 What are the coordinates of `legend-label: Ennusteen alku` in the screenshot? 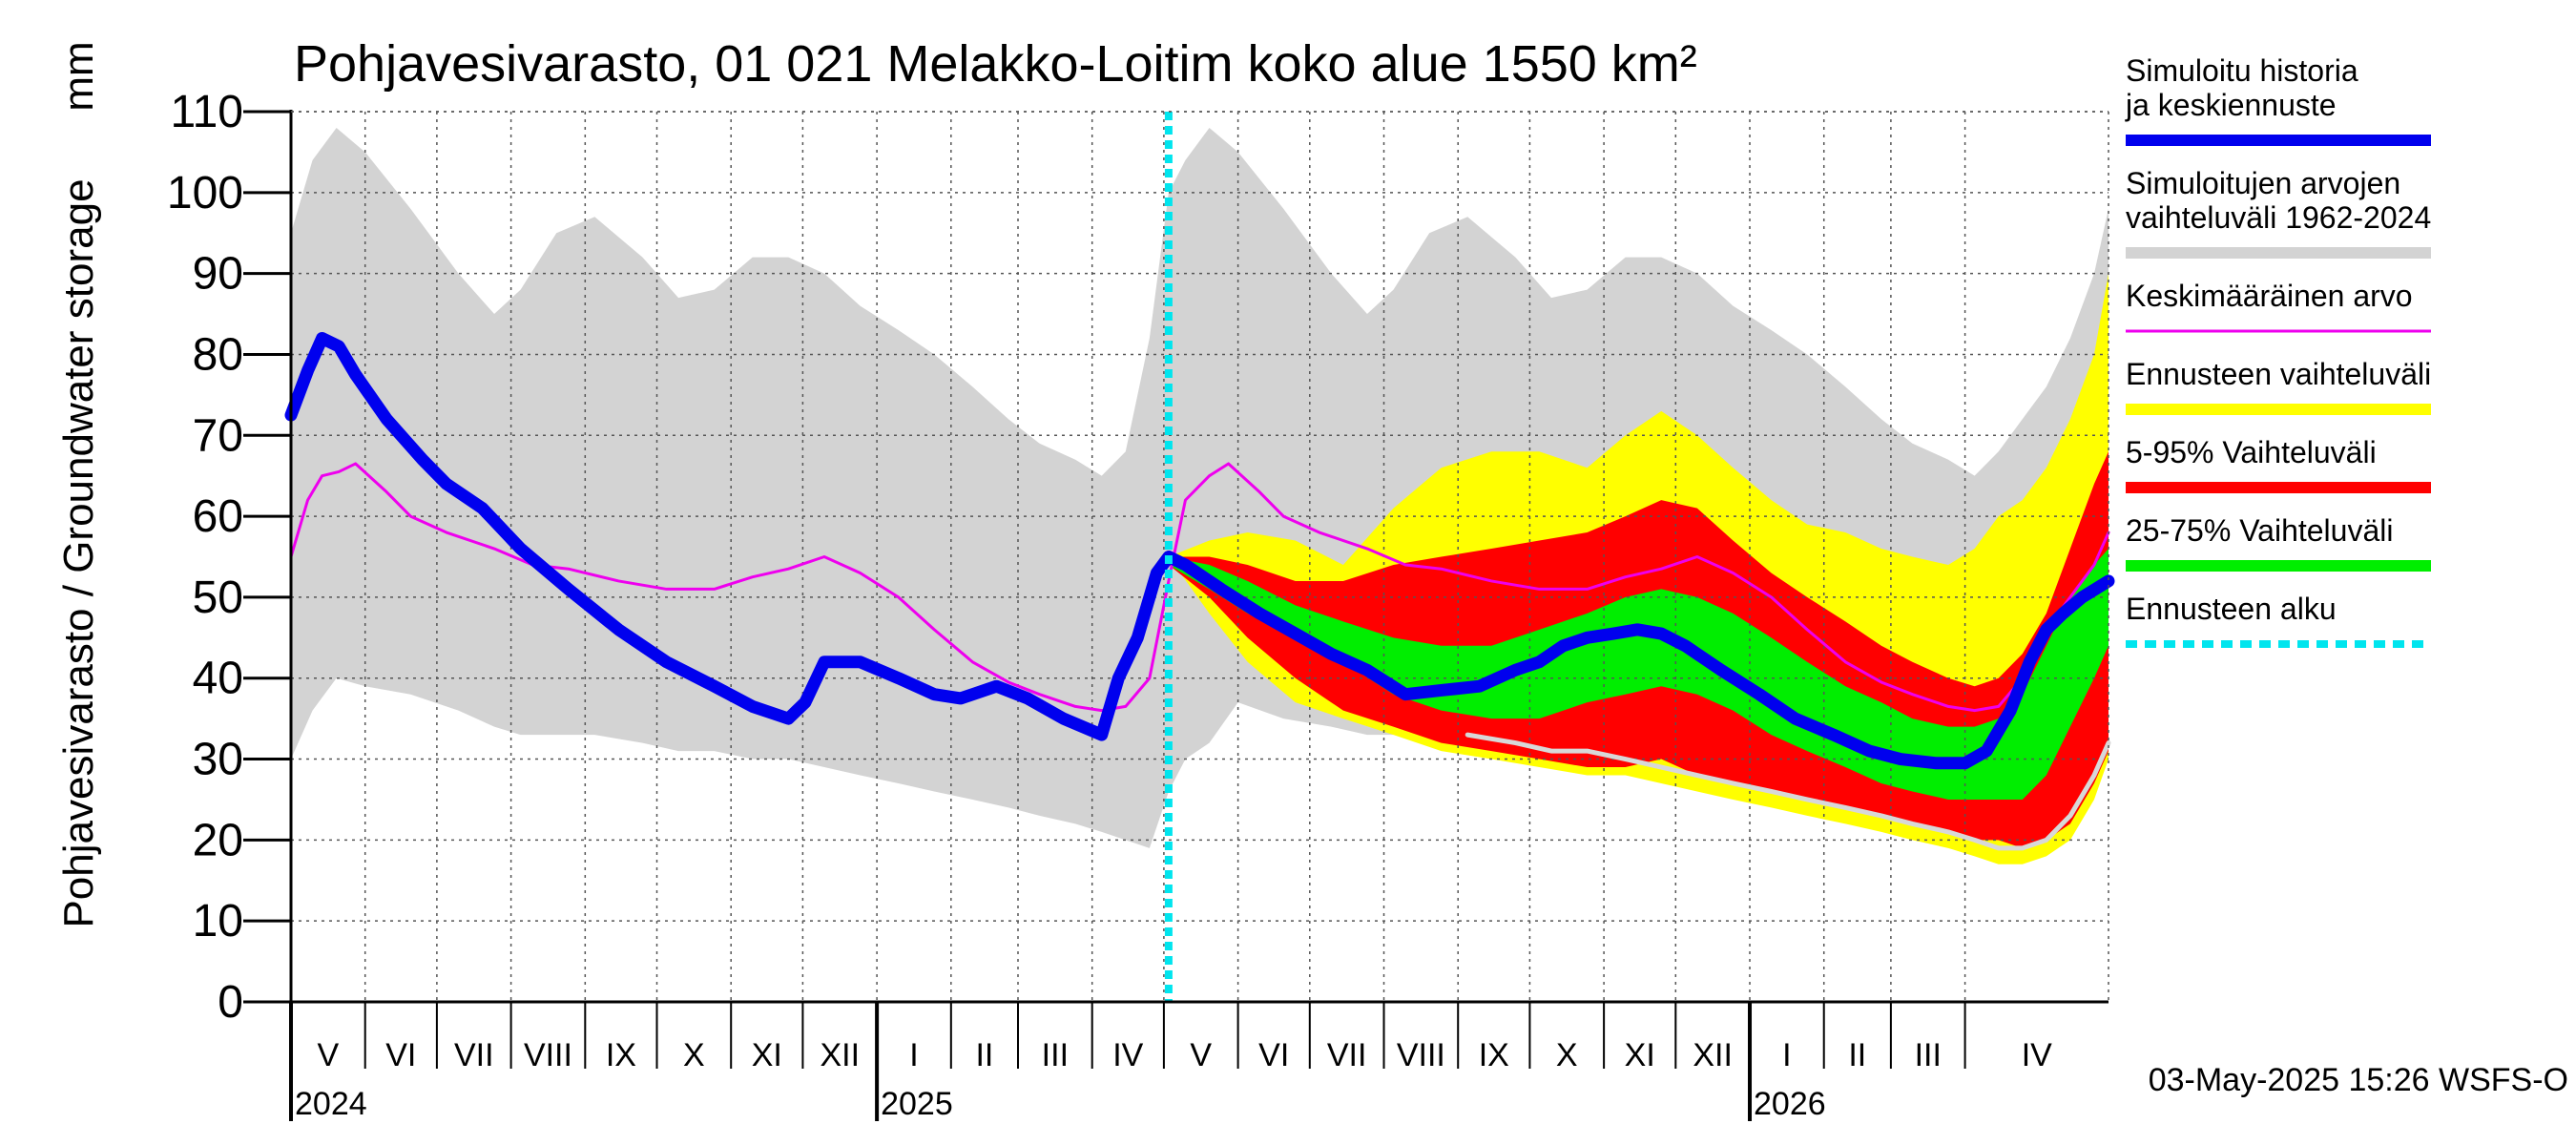 It's located at (2231, 609).